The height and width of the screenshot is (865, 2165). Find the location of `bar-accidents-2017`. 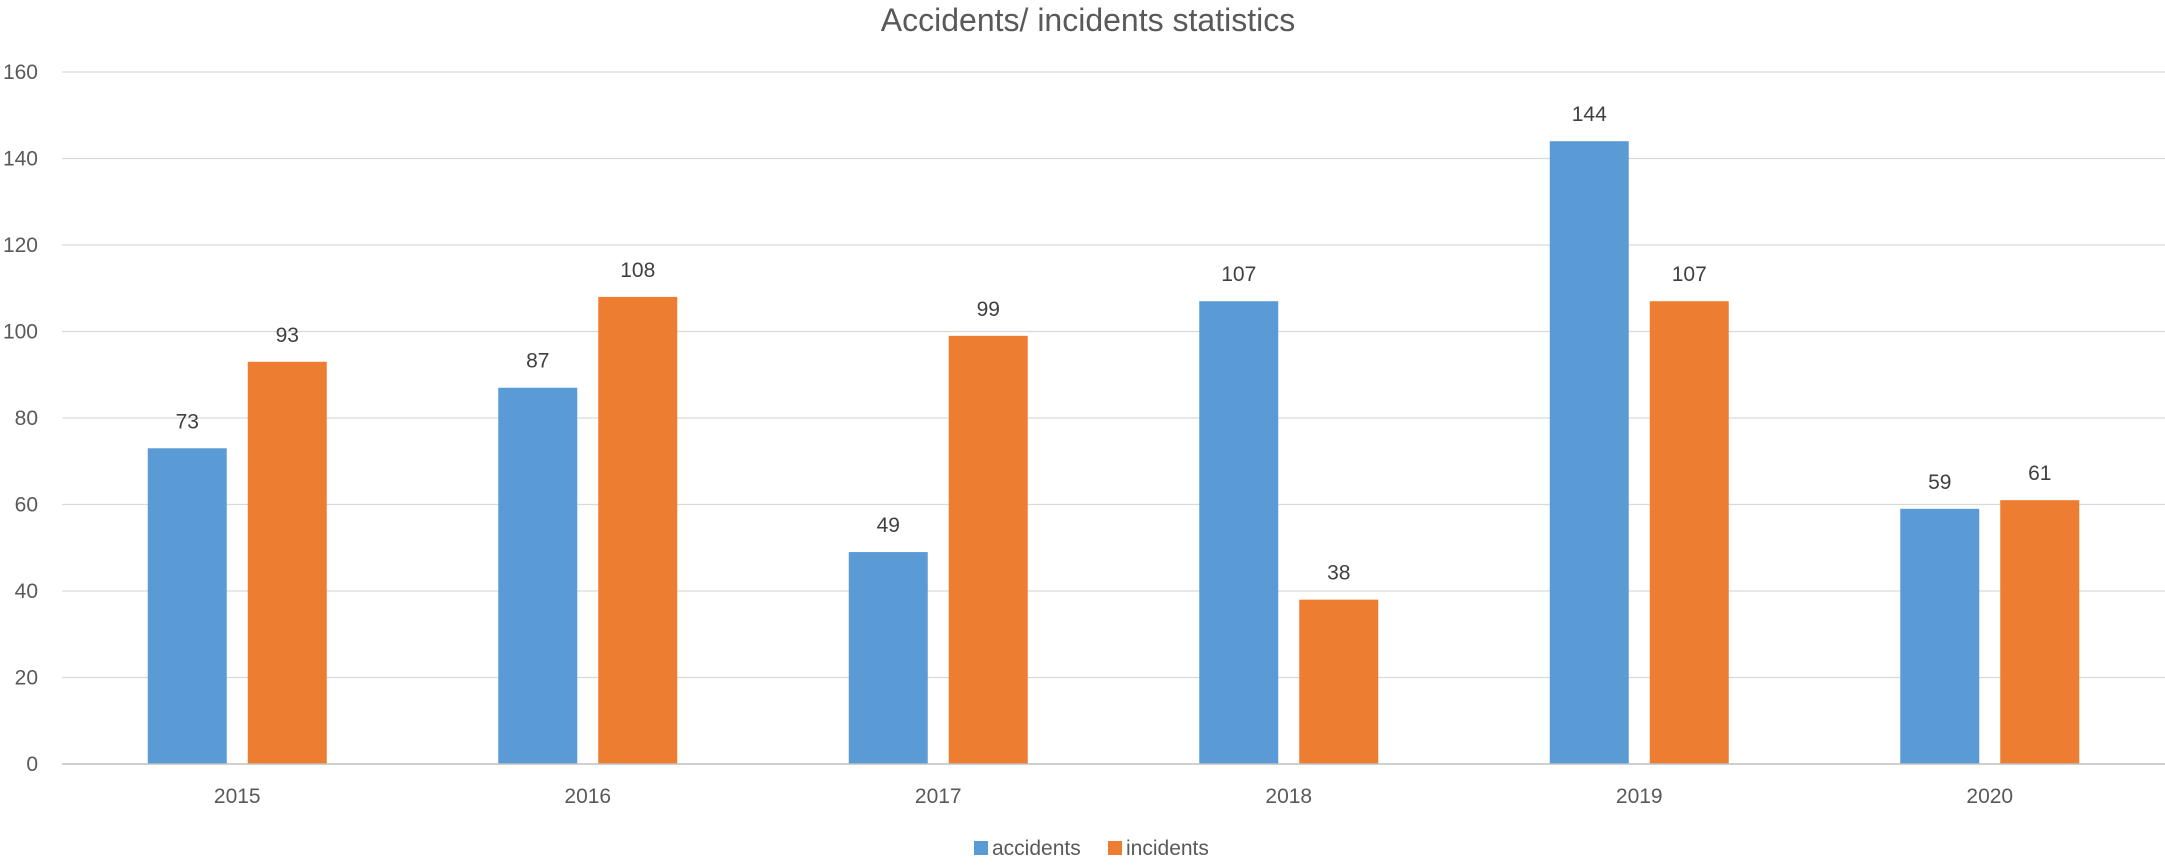

bar-accidents-2017 is located at coordinates (888, 658).